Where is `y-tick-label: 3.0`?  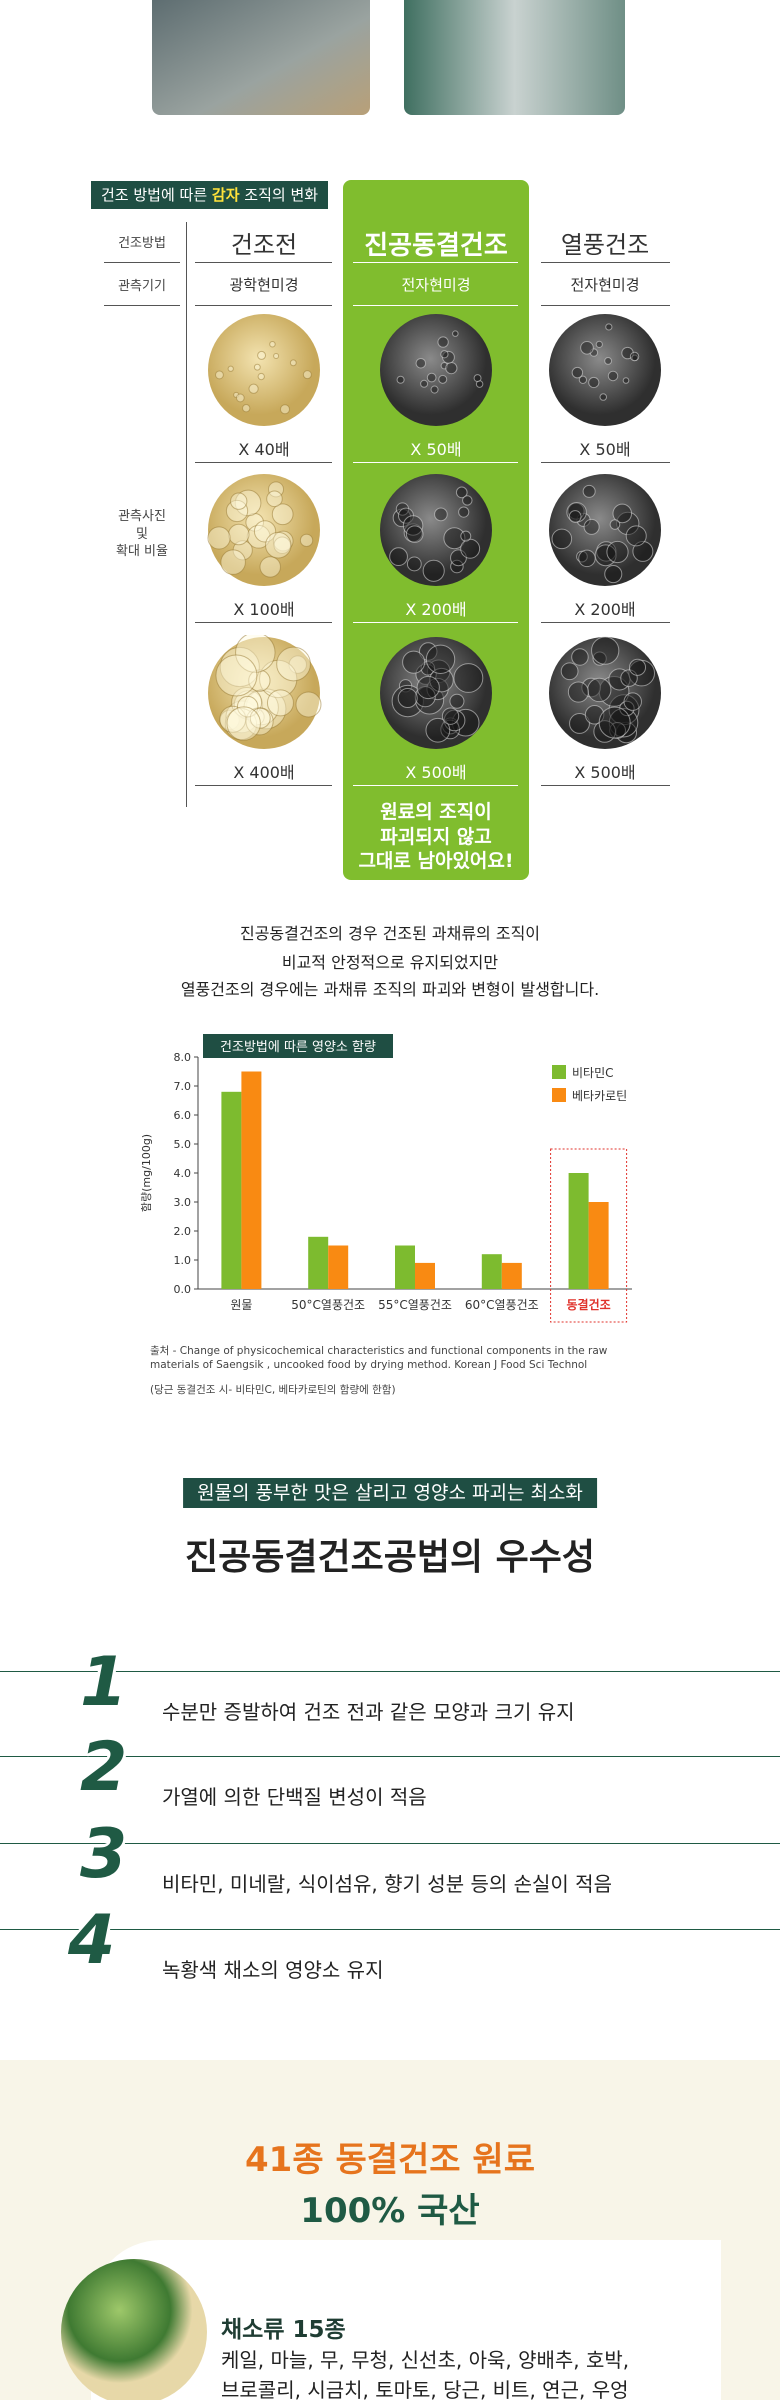
y-tick-label: 3.0 is located at coordinates (183, 1202).